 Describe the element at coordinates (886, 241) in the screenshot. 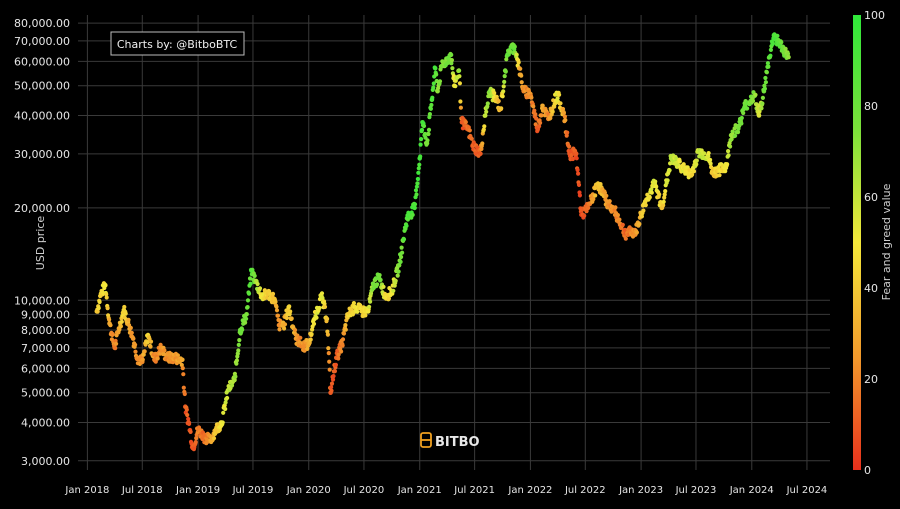

I see `colorbar-label: Fear and greed value` at that location.